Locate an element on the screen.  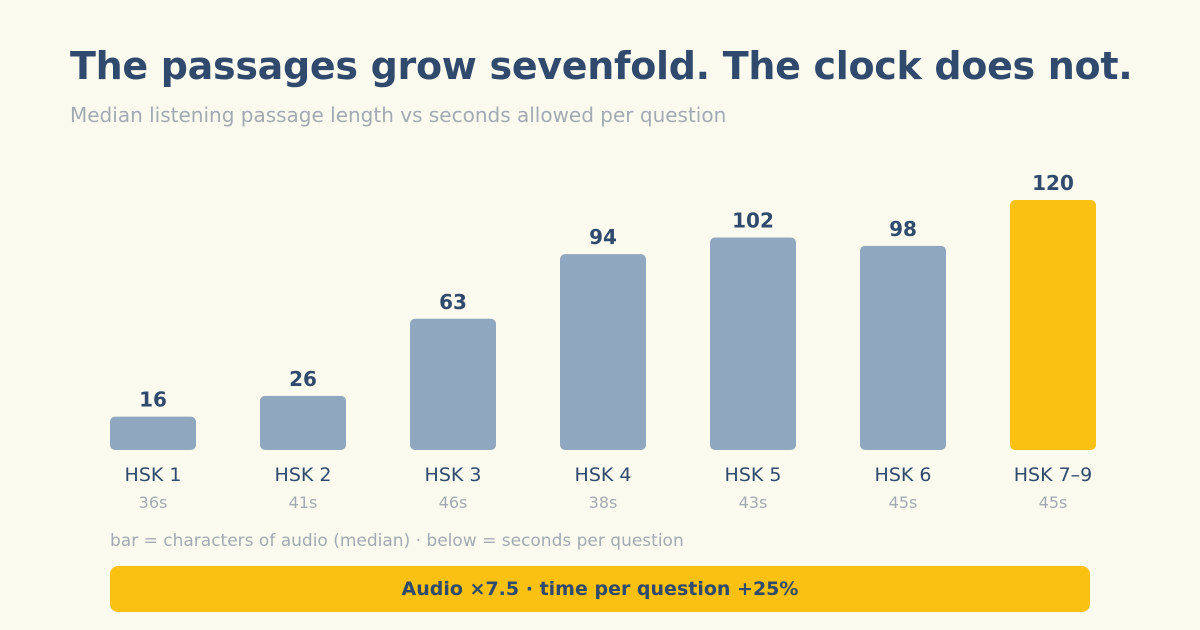
seconds-label: 43s is located at coordinates (753, 502).